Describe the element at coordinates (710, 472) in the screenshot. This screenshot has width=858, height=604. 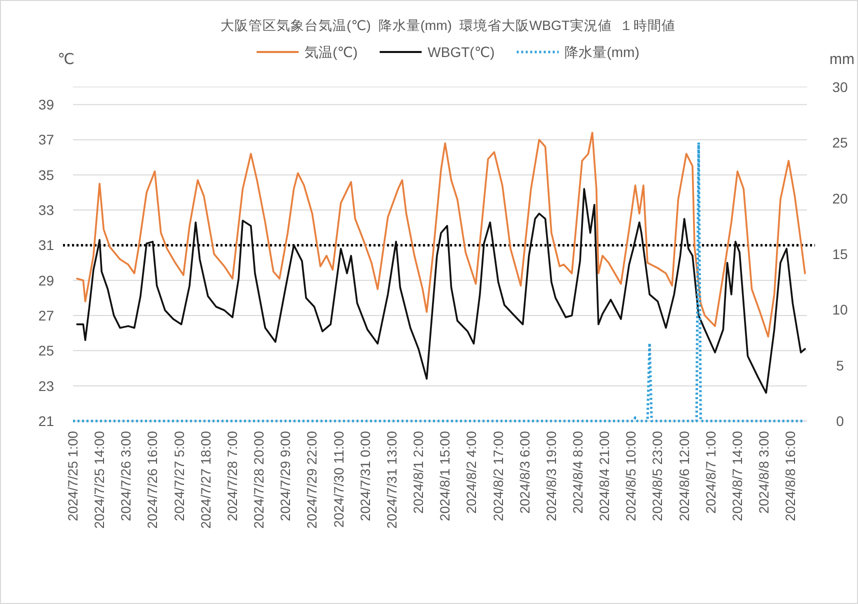
I see `x-tick-label: 2024/8/7 1:00` at that location.